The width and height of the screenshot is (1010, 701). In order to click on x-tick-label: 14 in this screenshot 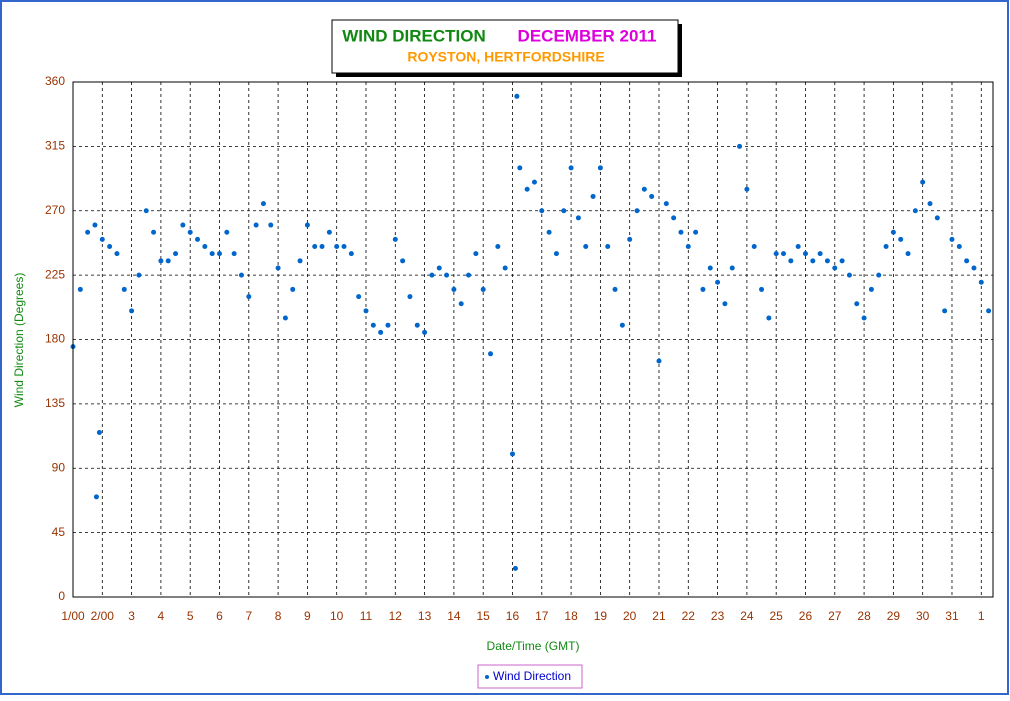, I will do `click(454, 616)`.